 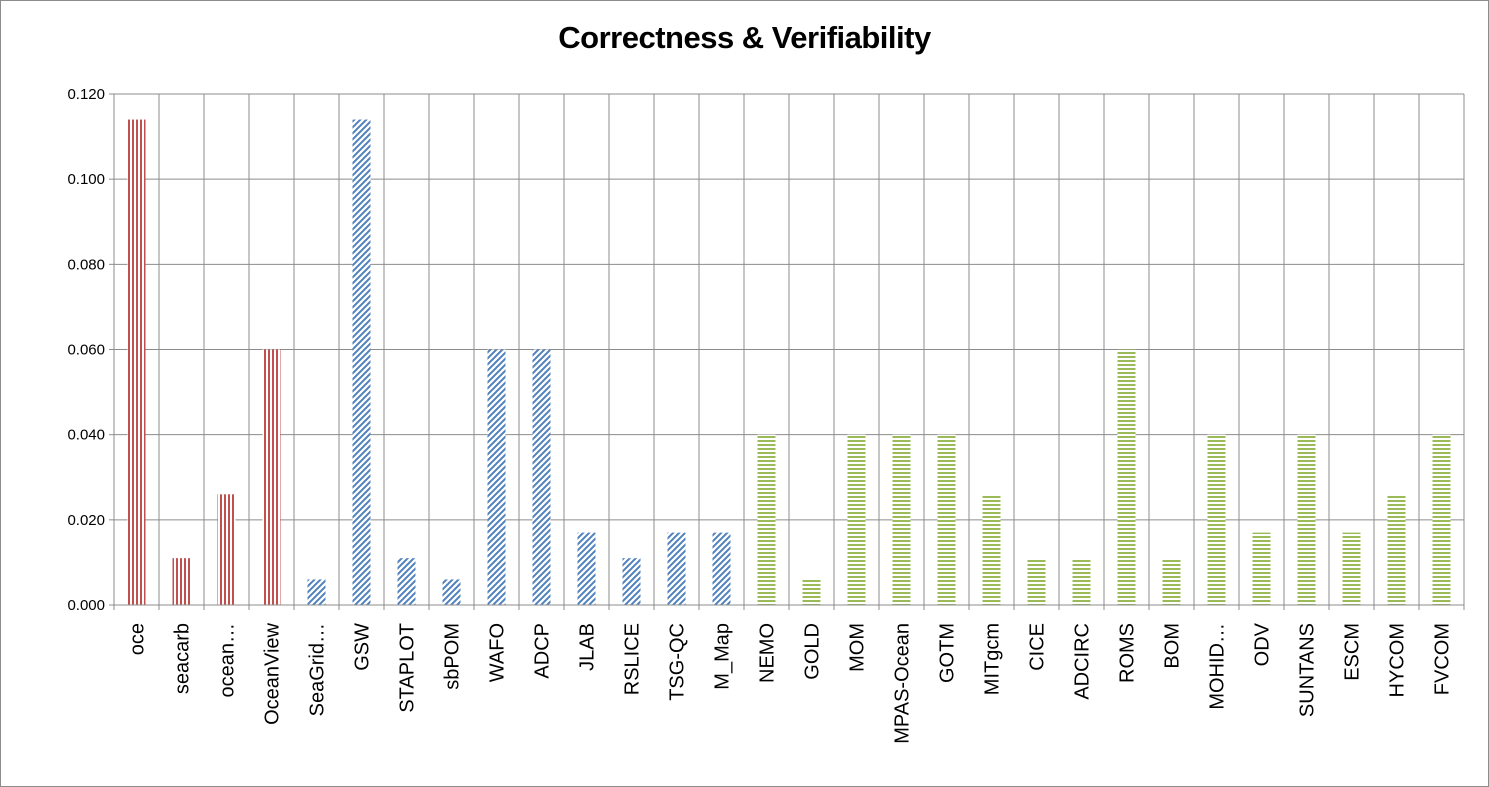 I want to click on x-tick-label: JLAB, so click(x=588, y=647).